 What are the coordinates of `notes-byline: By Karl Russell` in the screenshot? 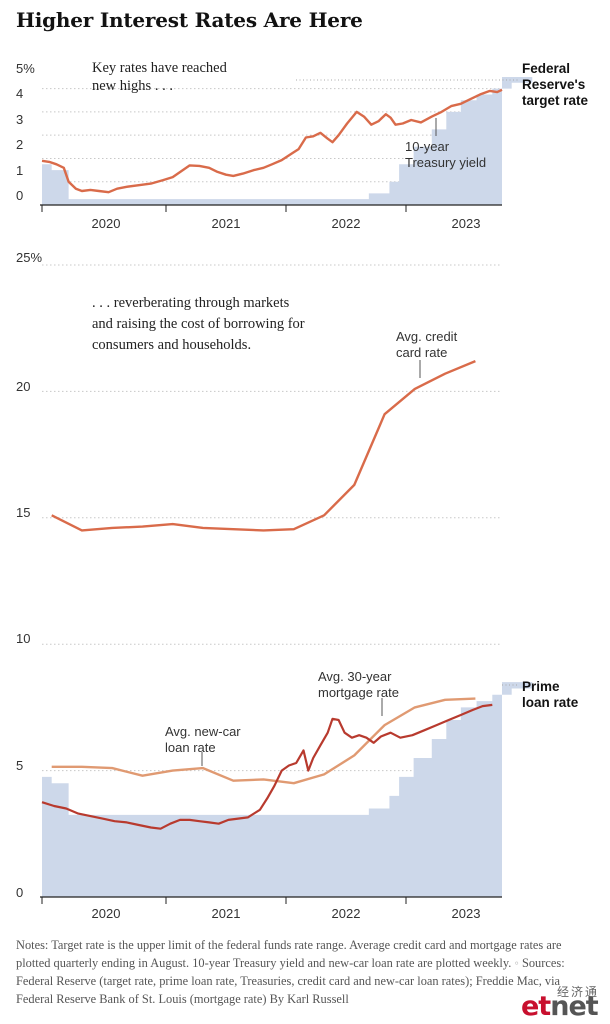 It's located at (309, 999).